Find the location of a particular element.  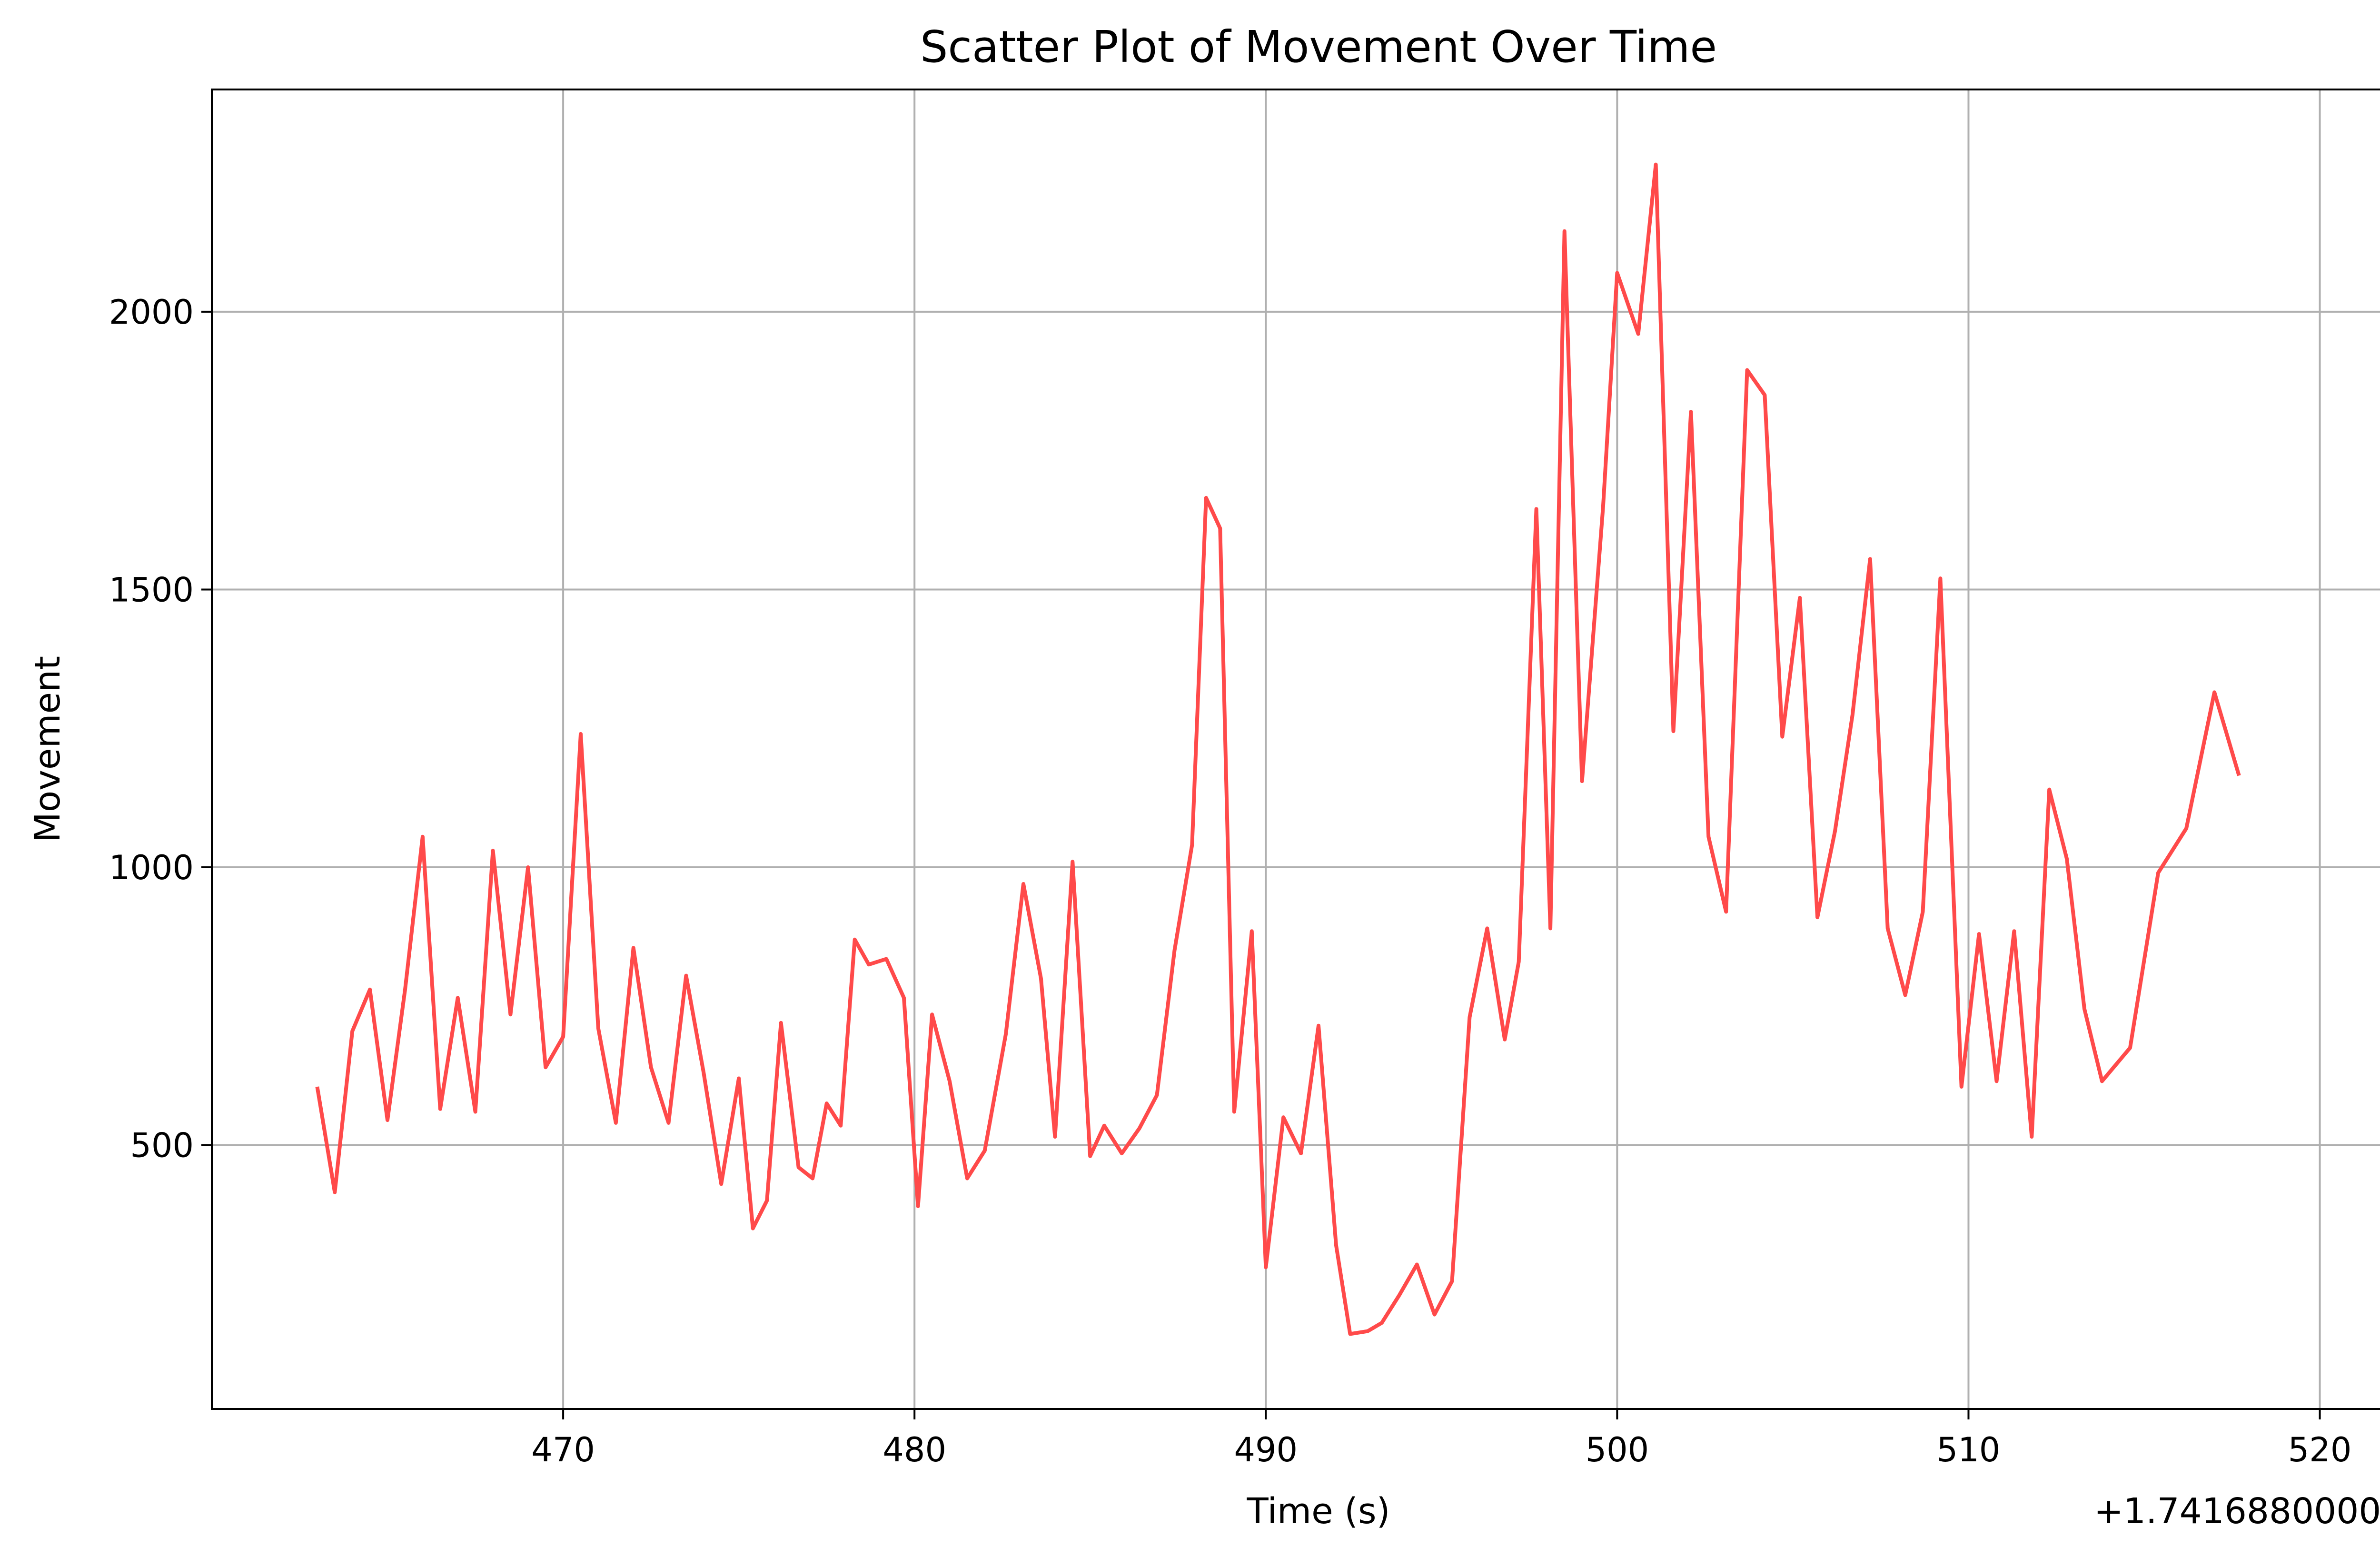

y-tick-label: 2000 is located at coordinates (151, 312).